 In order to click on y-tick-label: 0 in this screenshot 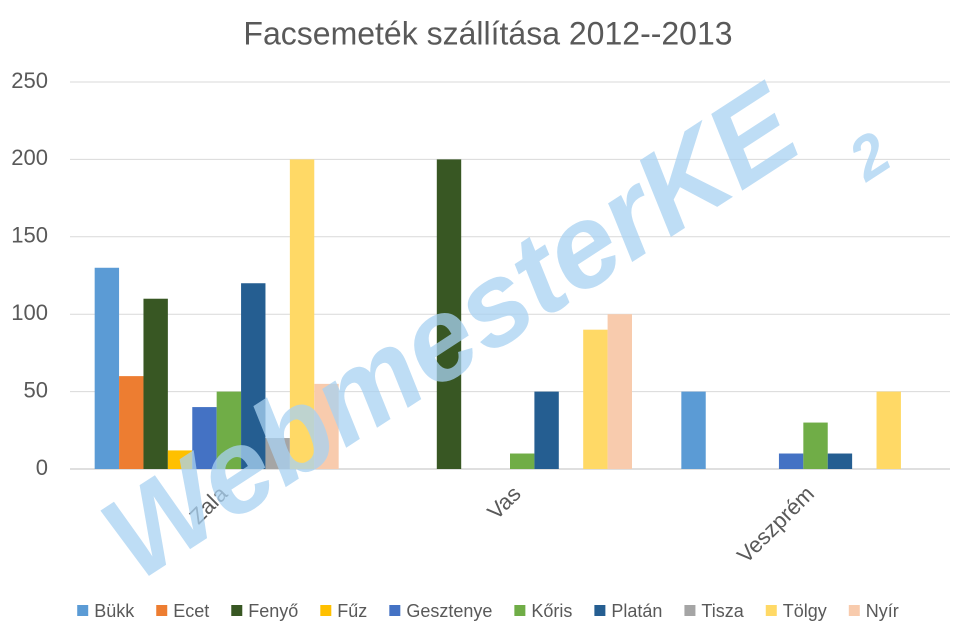, I will do `click(42, 467)`.